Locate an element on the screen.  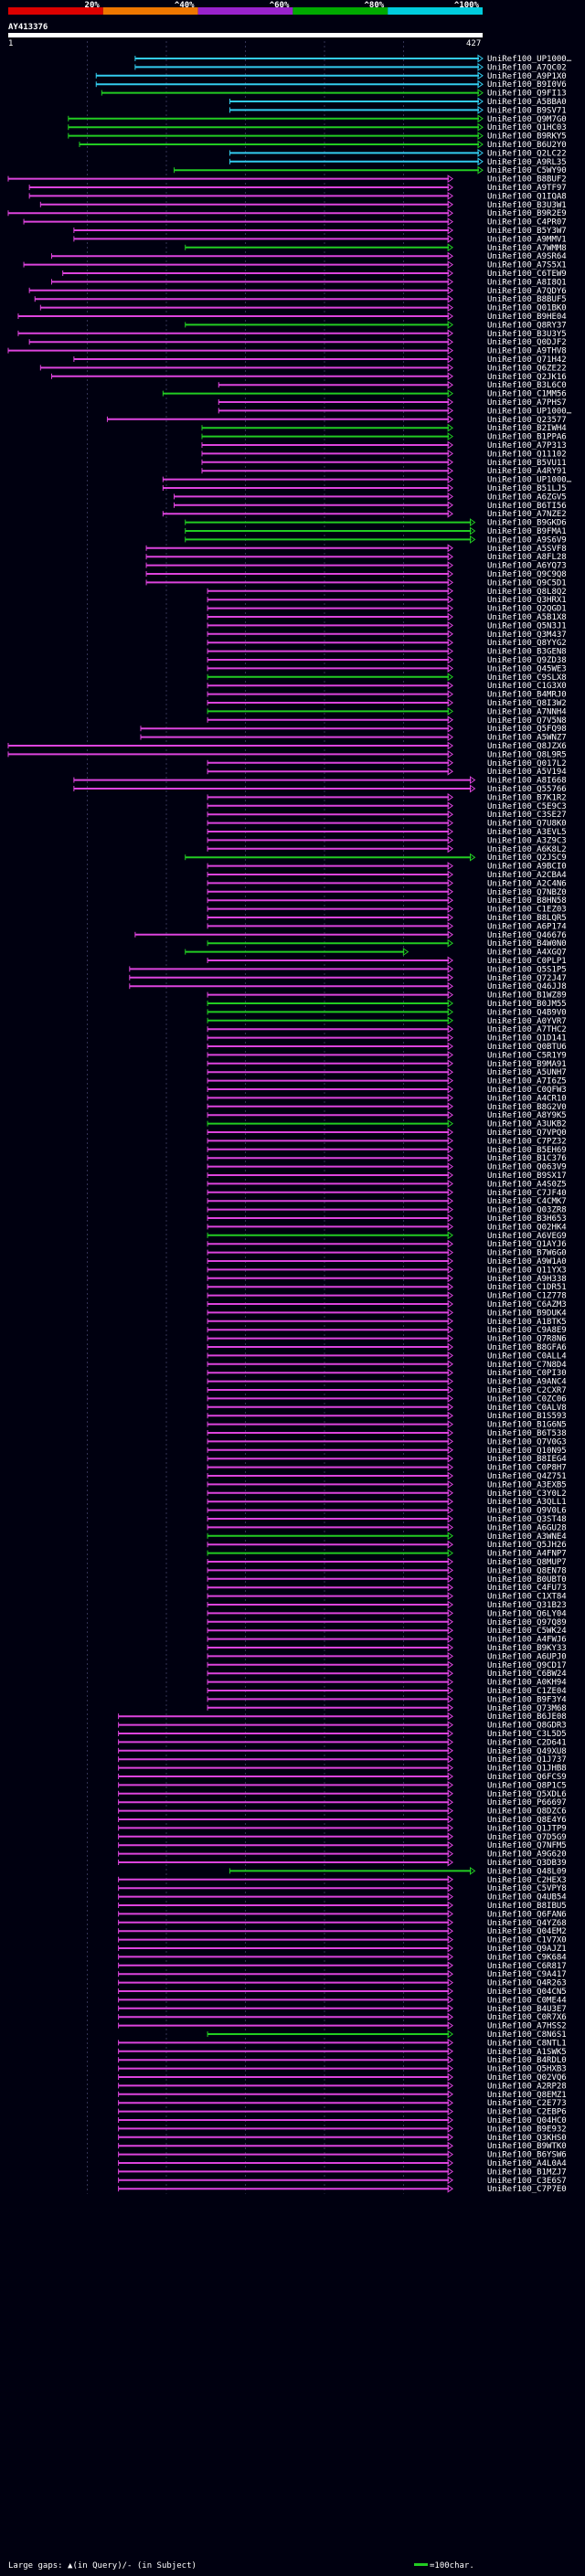
hit-label: UniRef100_B6U2Y0 is located at coordinates (527, 145).